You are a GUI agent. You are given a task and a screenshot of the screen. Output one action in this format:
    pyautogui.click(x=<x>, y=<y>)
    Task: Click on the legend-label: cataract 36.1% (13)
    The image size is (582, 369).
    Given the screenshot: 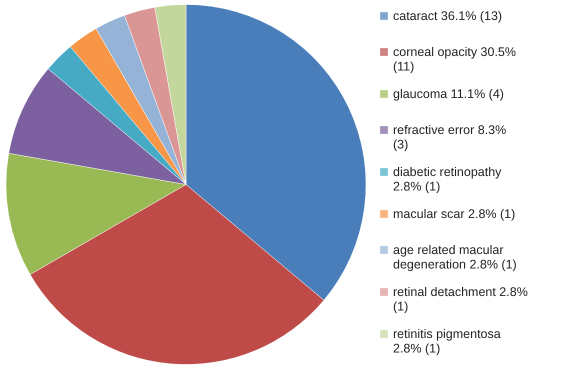 What is the action you would take?
    pyautogui.click(x=447, y=16)
    